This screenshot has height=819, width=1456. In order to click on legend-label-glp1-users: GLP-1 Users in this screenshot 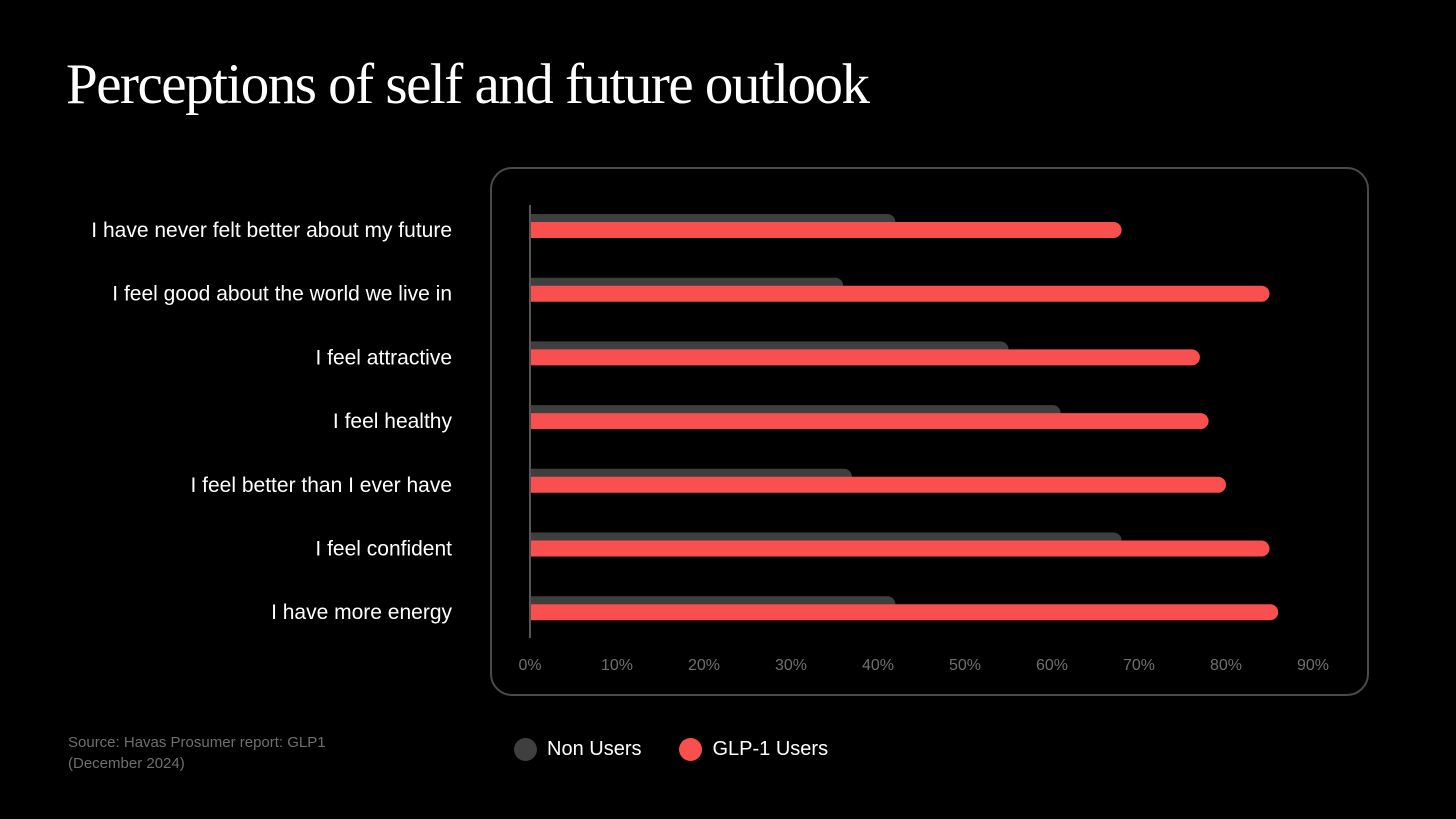, I will do `click(770, 749)`.